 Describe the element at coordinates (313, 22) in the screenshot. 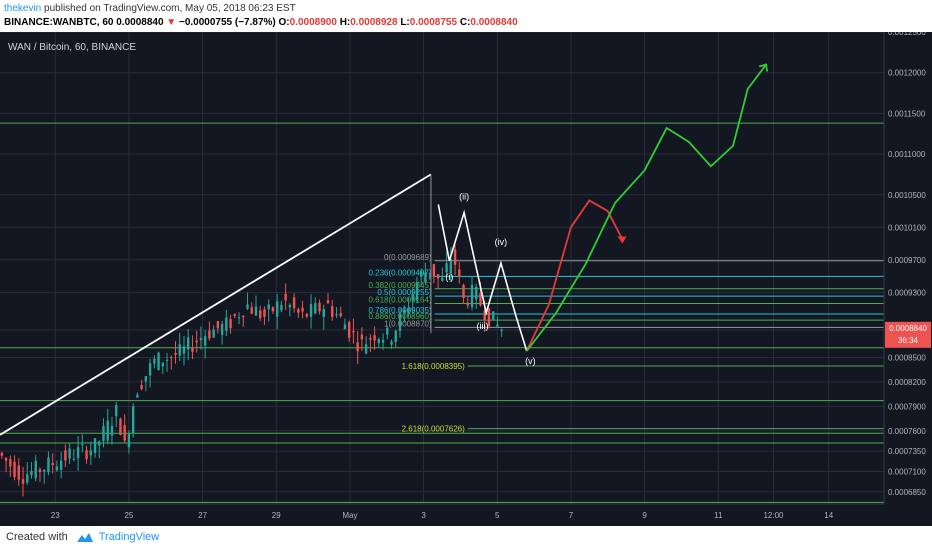

I see `open-value: 0.0008900` at that location.